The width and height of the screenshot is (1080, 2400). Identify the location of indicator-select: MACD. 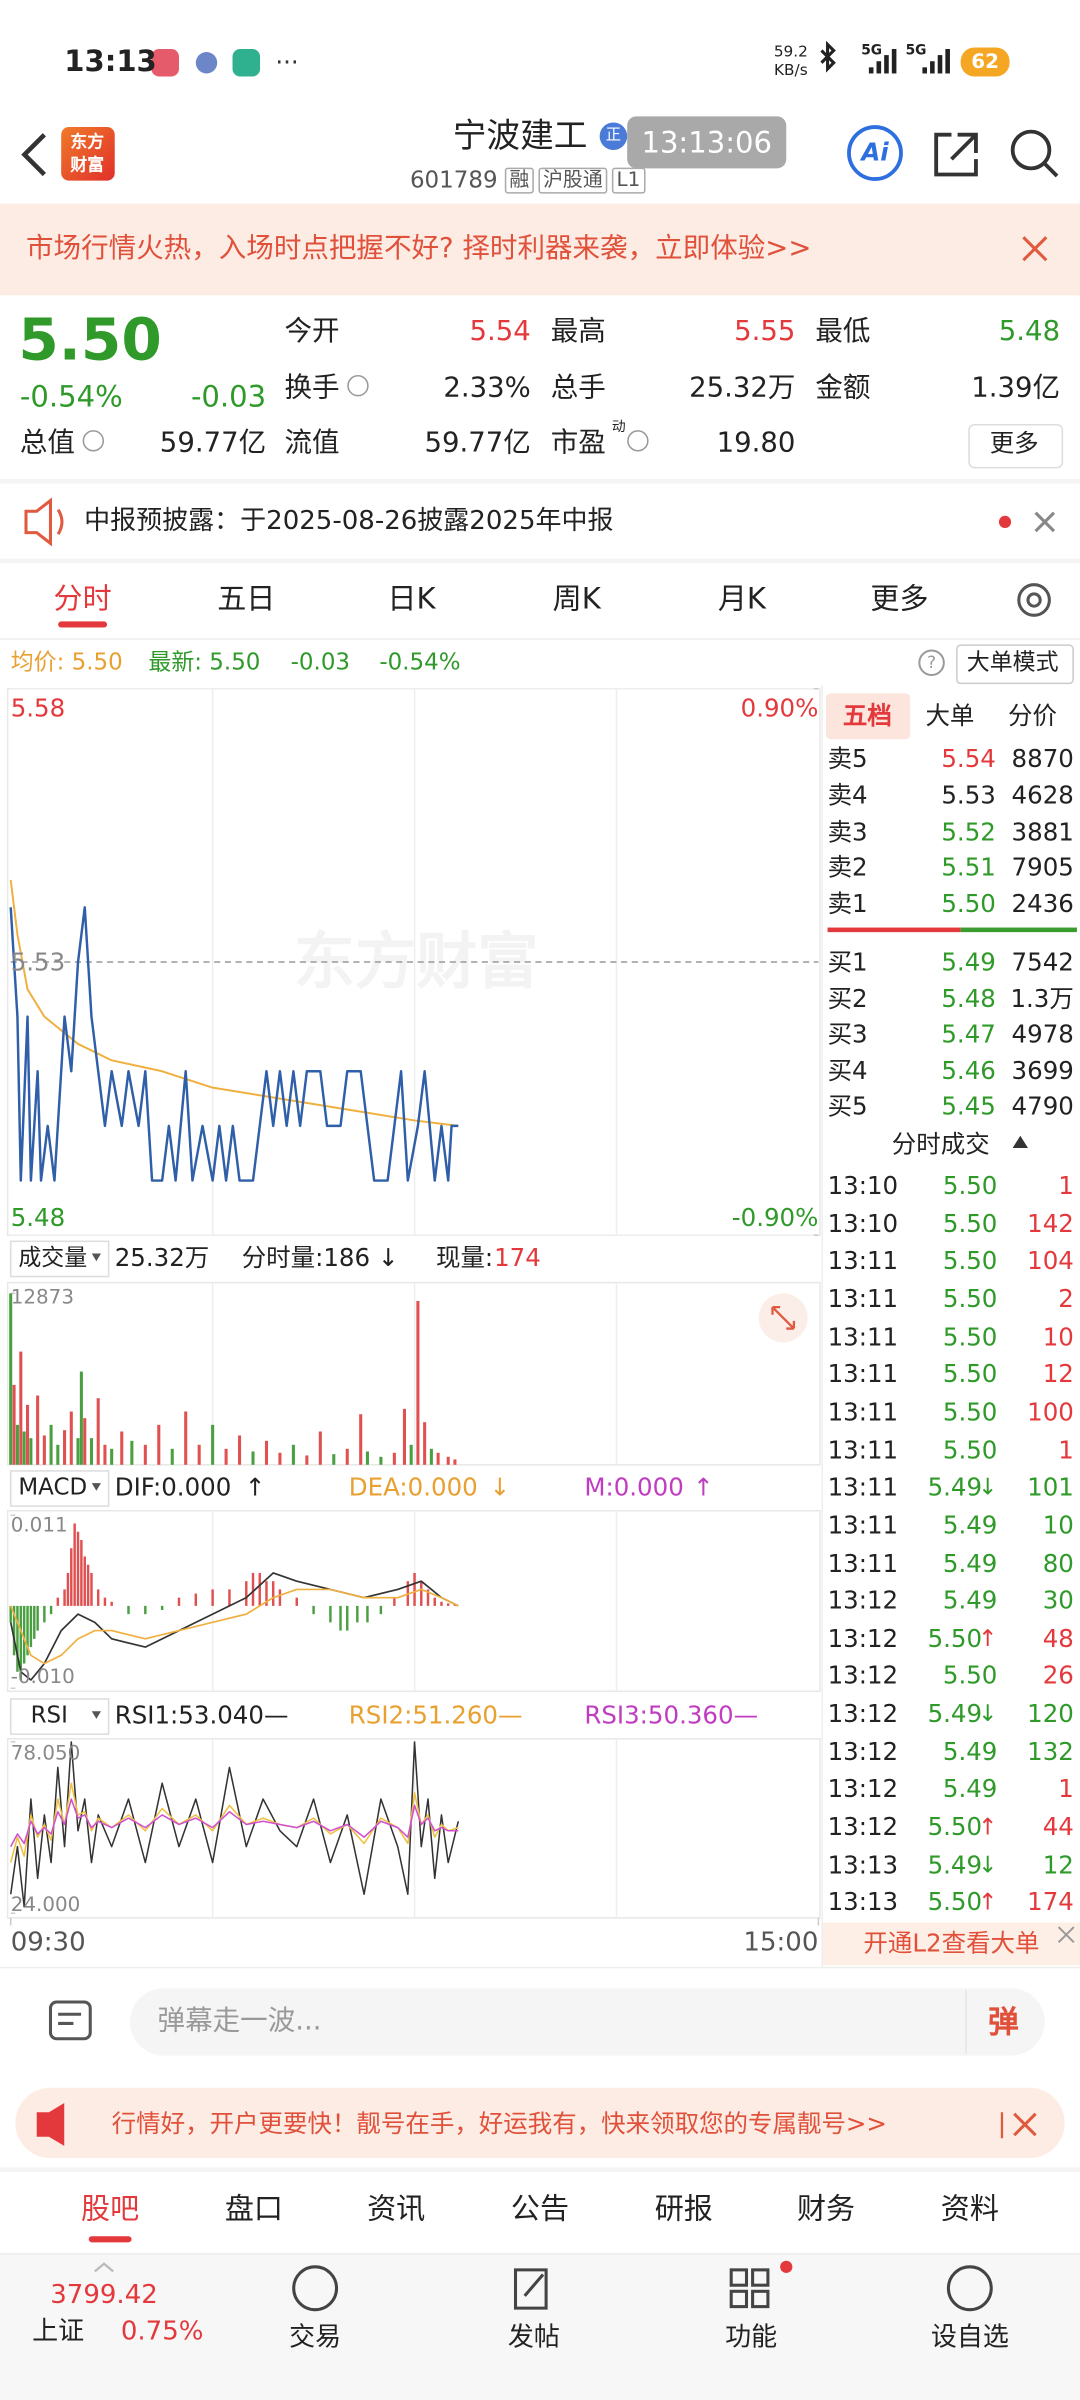
(53, 1487).